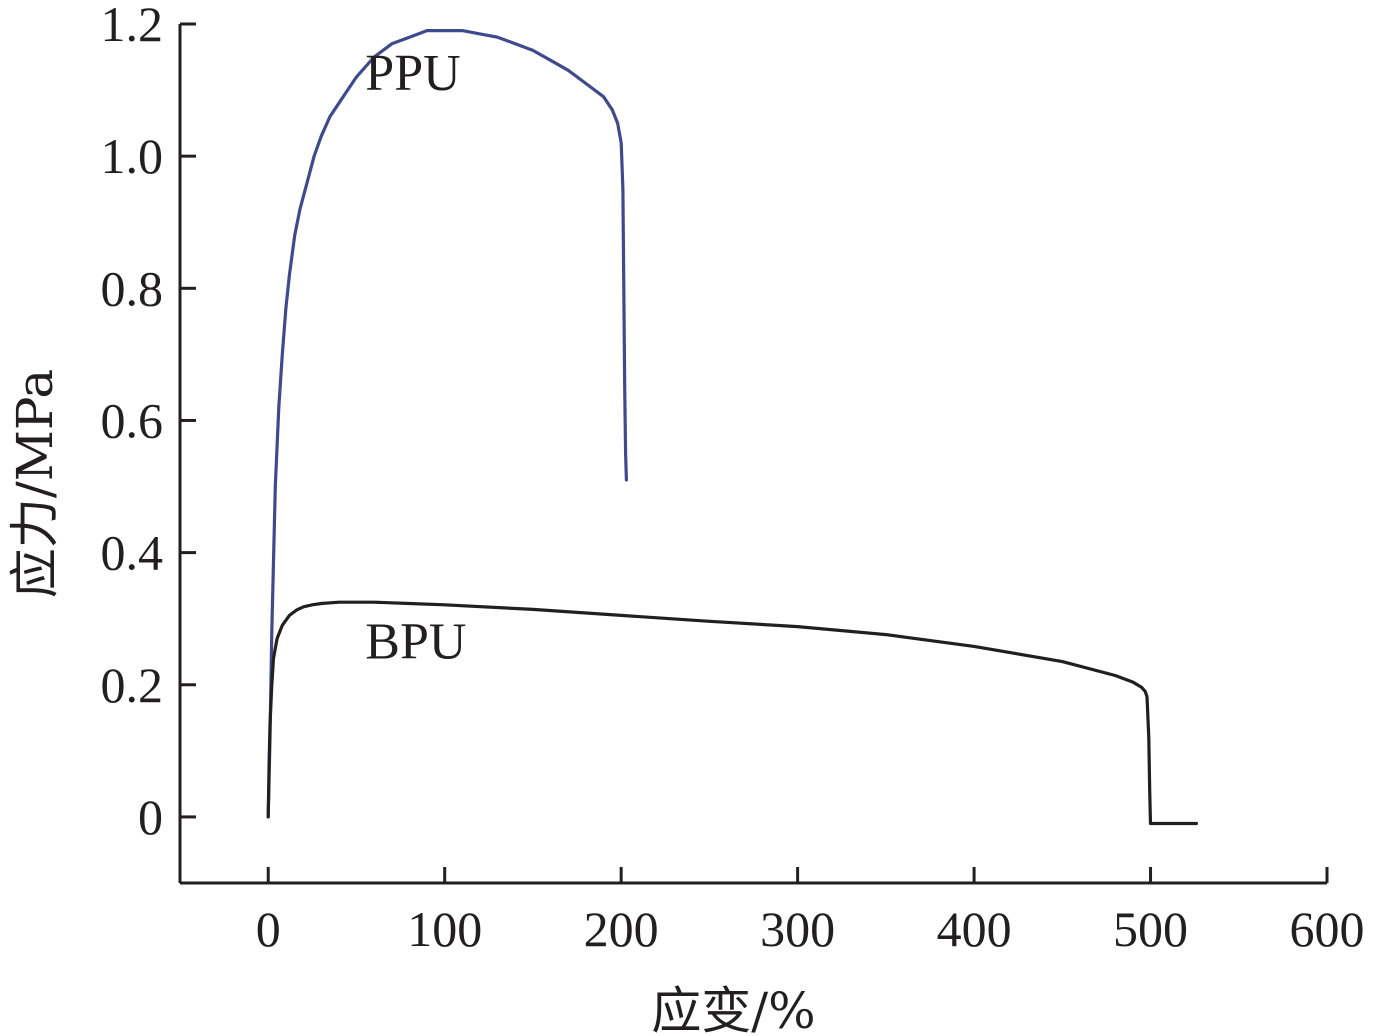 Image resolution: width=1373 pixels, height=1036 pixels. I want to click on series-label-bpu: BPU, so click(415, 641).